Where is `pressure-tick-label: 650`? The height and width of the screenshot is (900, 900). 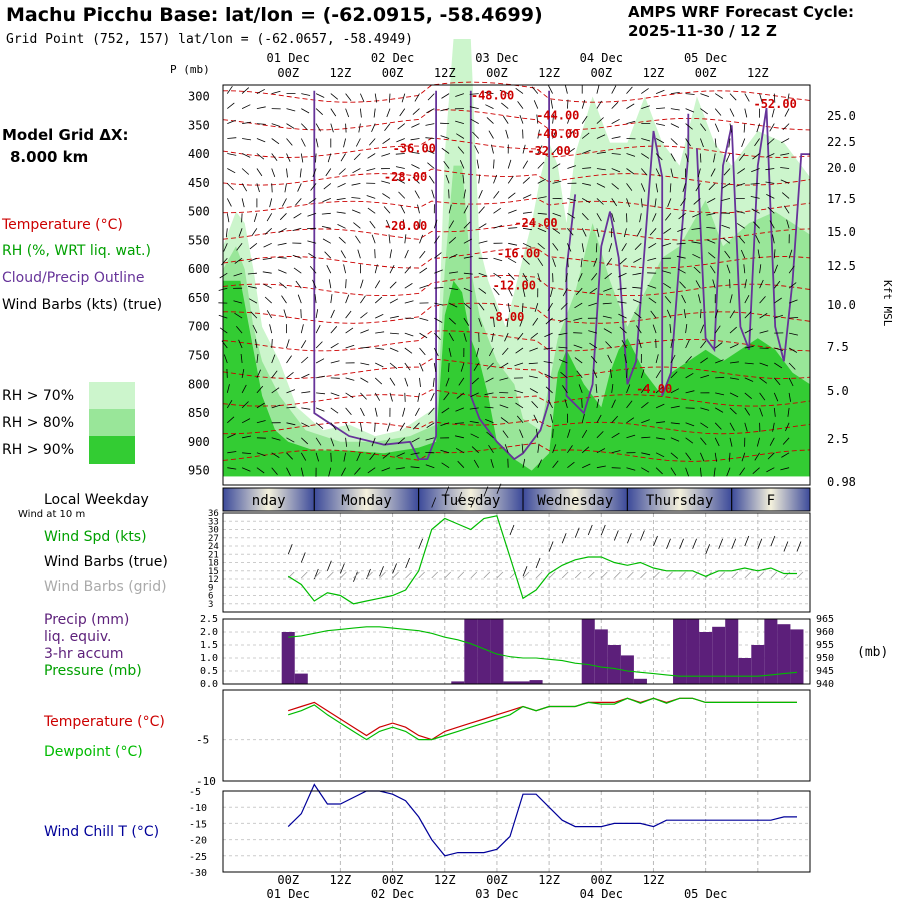
pressure-tick-label: 650 is located at coordinates (199, 298).